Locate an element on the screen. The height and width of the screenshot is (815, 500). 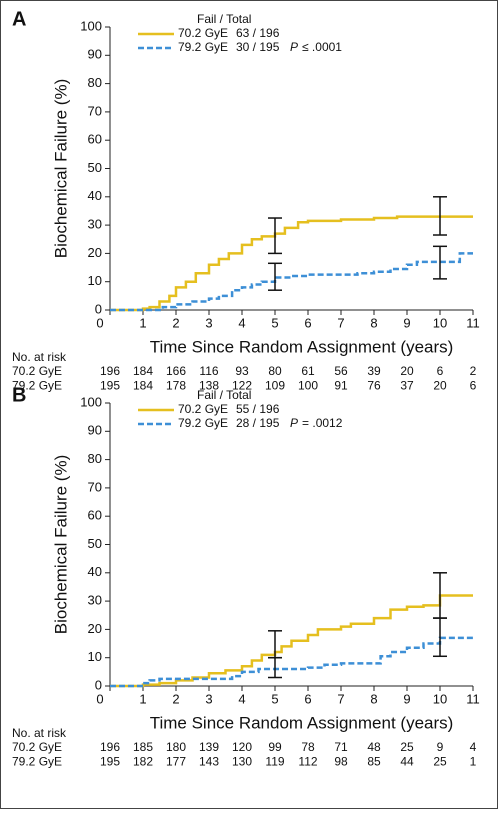
risk-count: 80 is located at coordinates (275, 371).